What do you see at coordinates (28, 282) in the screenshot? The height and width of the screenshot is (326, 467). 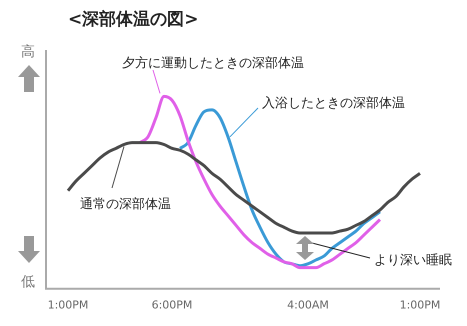 I see `text: 低` at bounding box center [28, 282].